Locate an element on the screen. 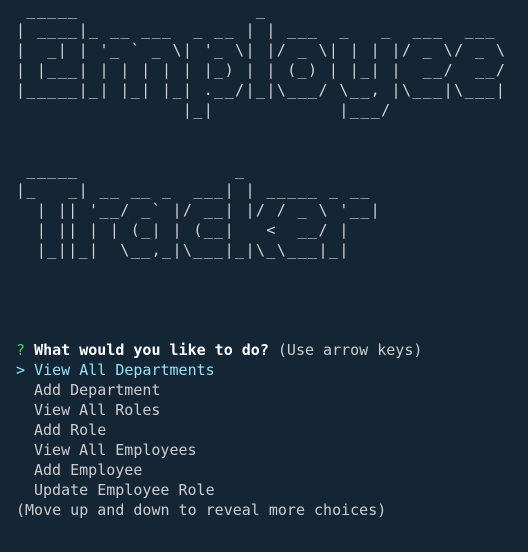 The width and height of the screenshot is (528, 552). prompt-question: What would you like to do? is located at coordinates (151, 350).